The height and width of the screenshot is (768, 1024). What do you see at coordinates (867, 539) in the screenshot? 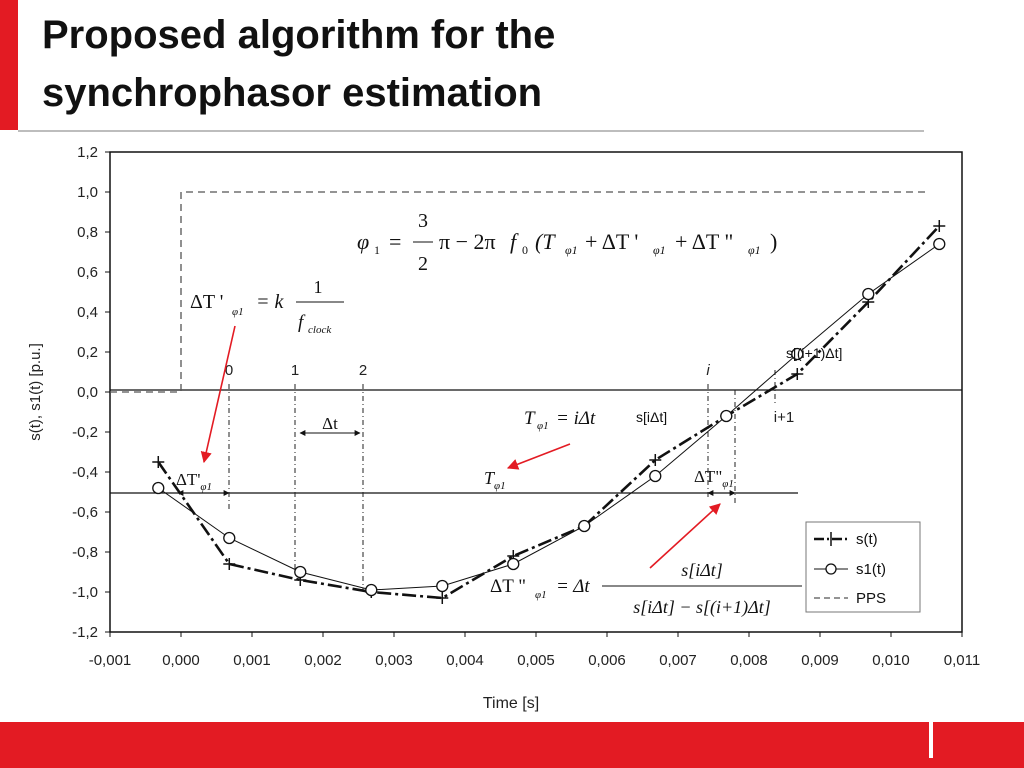
I see `legend-label-s: s(t)` at bounding box center [867, 539].